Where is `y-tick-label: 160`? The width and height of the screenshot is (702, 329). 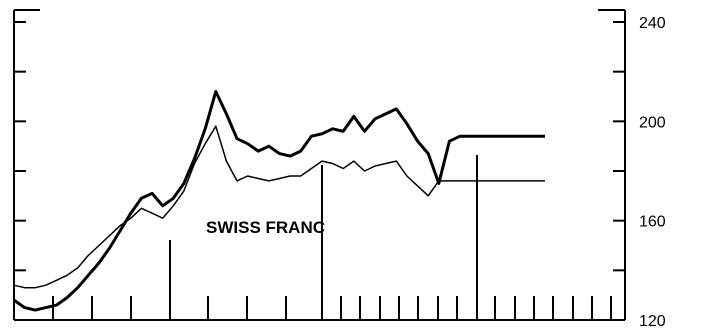
y-tick-label: 160 is located at coordinates (652, 222).